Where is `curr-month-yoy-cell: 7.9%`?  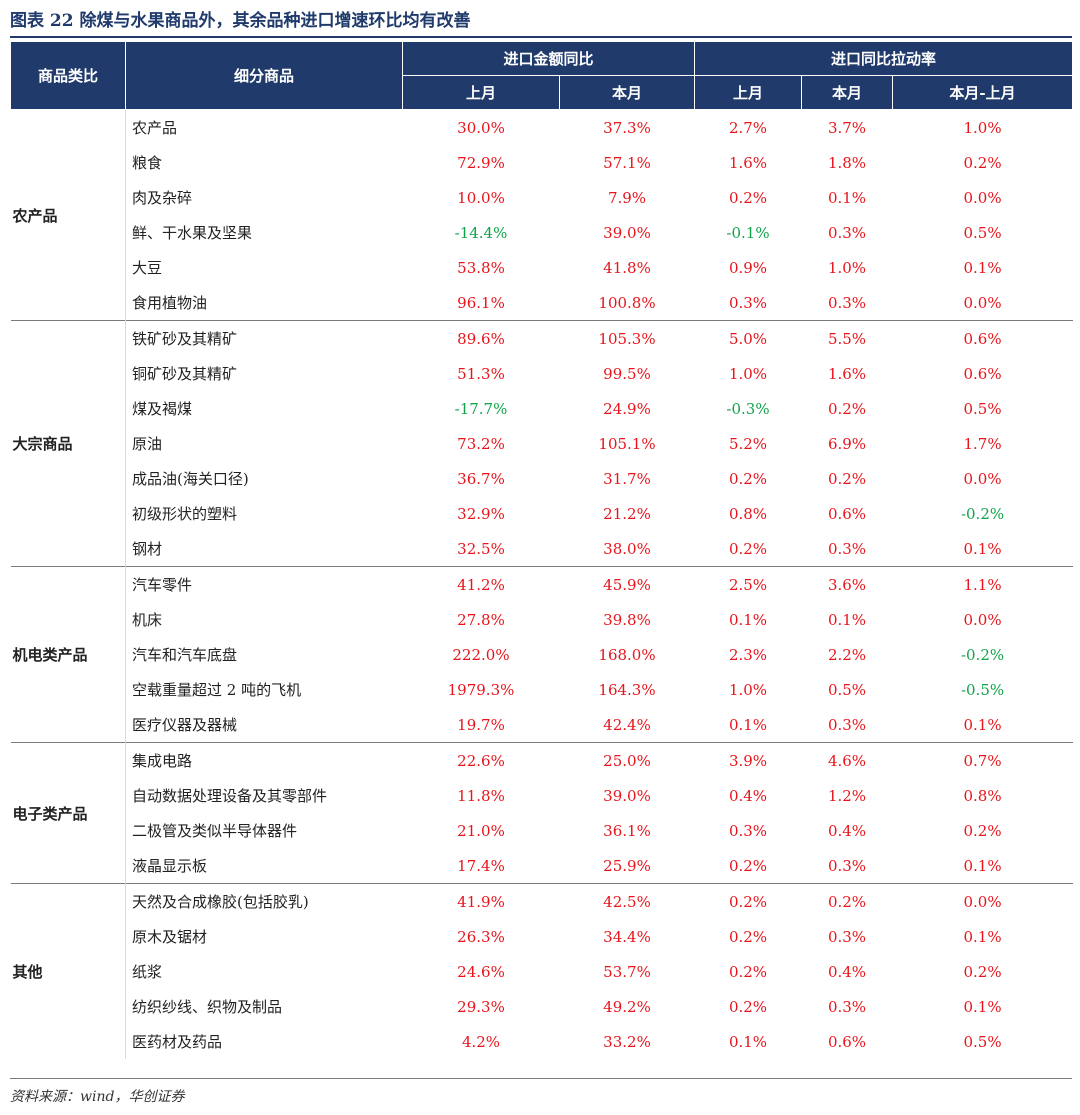 curr-month-yoy-cell: 7.9% is located at coordinates (627, 197).